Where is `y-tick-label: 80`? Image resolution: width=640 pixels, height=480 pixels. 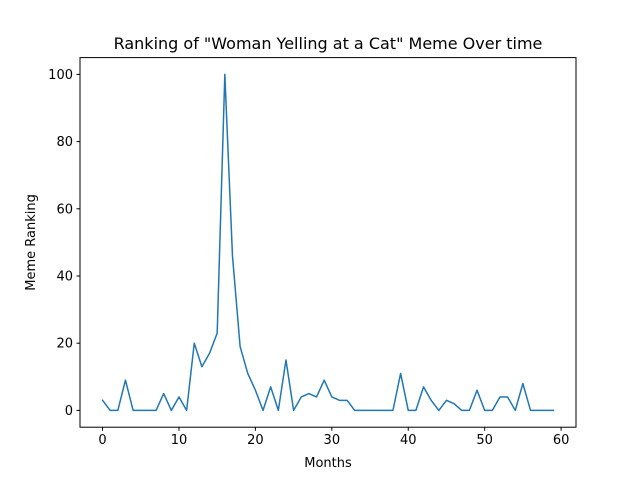
y-tick-label: 80 is located at coordinates (64, 142).